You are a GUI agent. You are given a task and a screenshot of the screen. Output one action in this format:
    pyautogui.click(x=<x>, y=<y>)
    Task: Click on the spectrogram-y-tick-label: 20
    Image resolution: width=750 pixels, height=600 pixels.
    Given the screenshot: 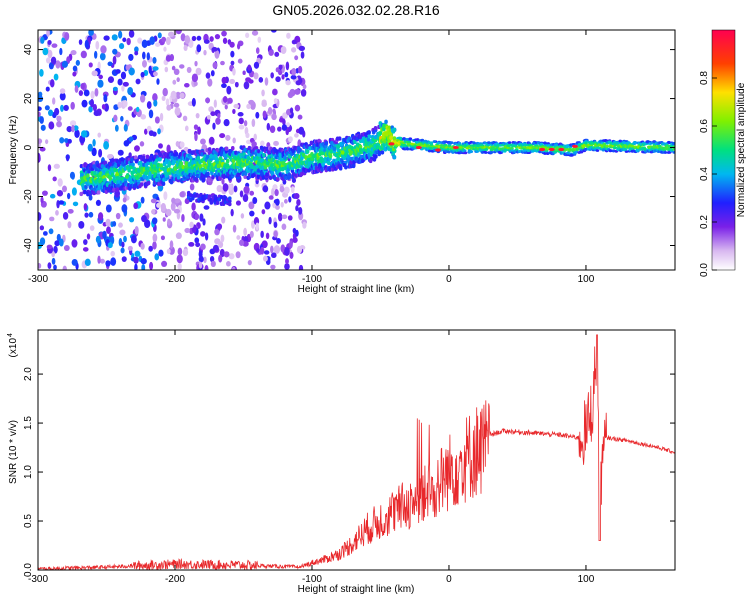 What is the action you would take?
    pyautogui.click(x=28, y=99)
    